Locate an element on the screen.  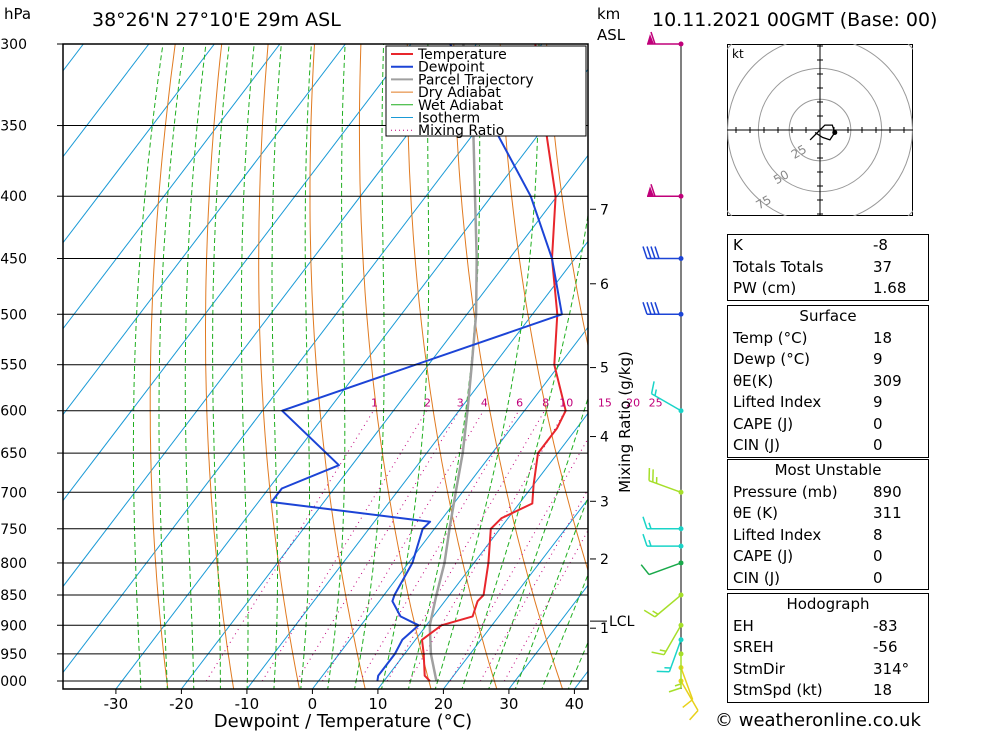
indices-table: K -8 Totals Totals 37 PW (cm) 1.68 is located at coordinates (828, 267).